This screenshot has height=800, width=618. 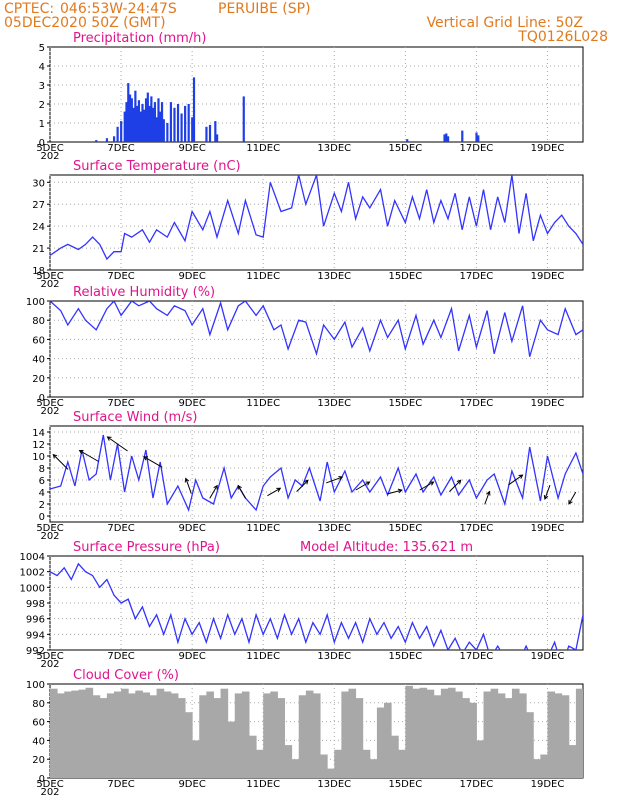 I want to click on y-tick-label: 10, so click(x=38, y=457).